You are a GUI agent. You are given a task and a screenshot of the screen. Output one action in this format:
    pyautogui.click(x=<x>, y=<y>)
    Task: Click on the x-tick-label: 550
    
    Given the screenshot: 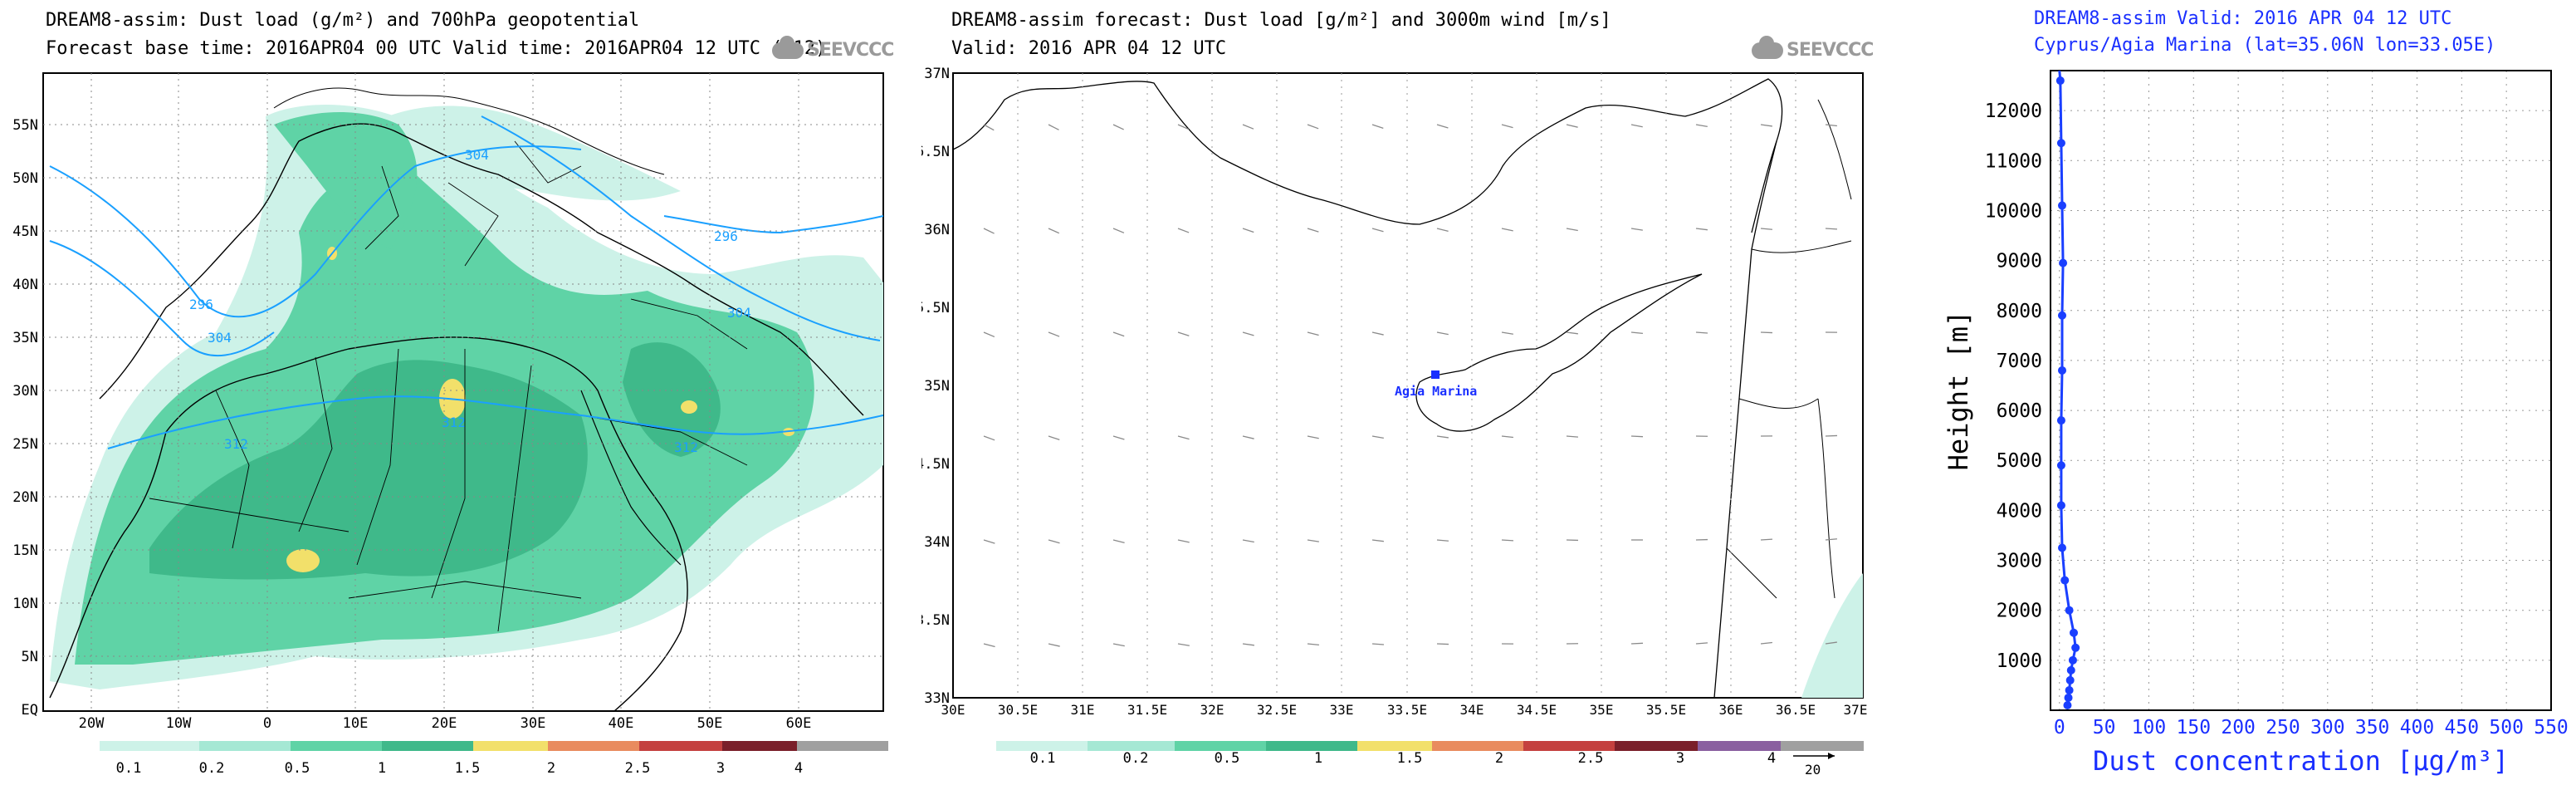 What is the action you would take?
    pyautogui.click(x=2551, y=727)
    